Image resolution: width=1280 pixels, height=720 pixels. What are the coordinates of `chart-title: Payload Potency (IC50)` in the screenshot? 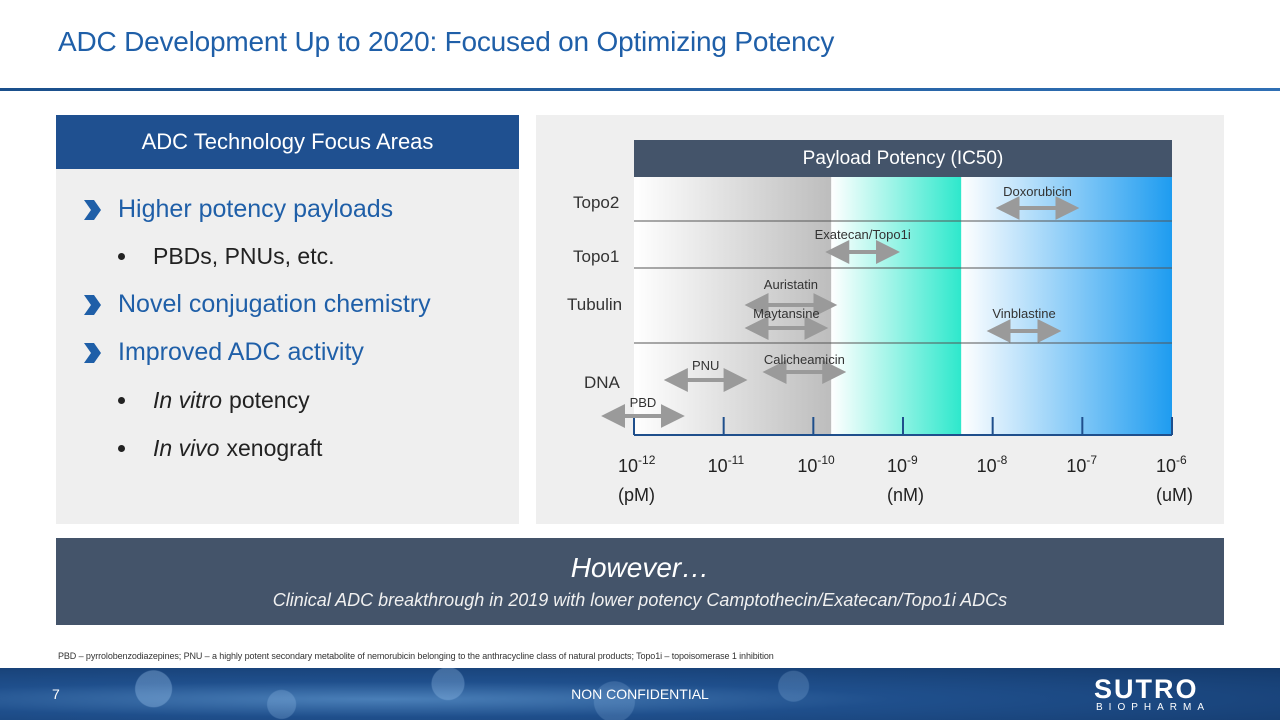 It's located at (903, 158).